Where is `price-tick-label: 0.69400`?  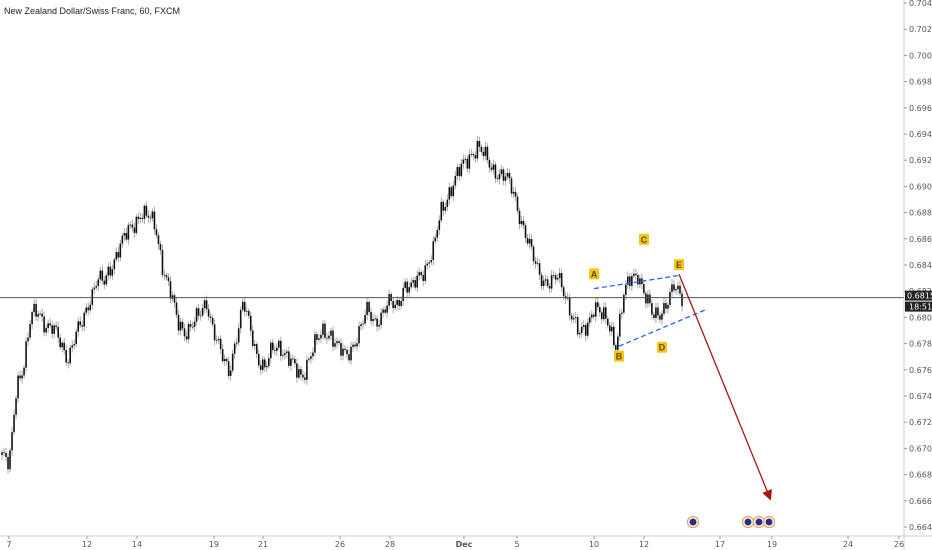
price-tick-label: 0.69400 is located at coordinates (920, 134).